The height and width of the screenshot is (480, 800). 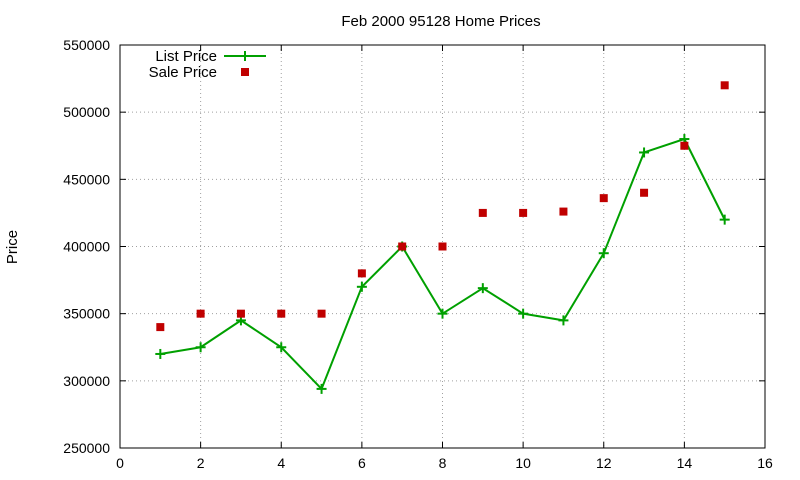 I want to click on x-tick-label: 14, so click(x=685, y=463).